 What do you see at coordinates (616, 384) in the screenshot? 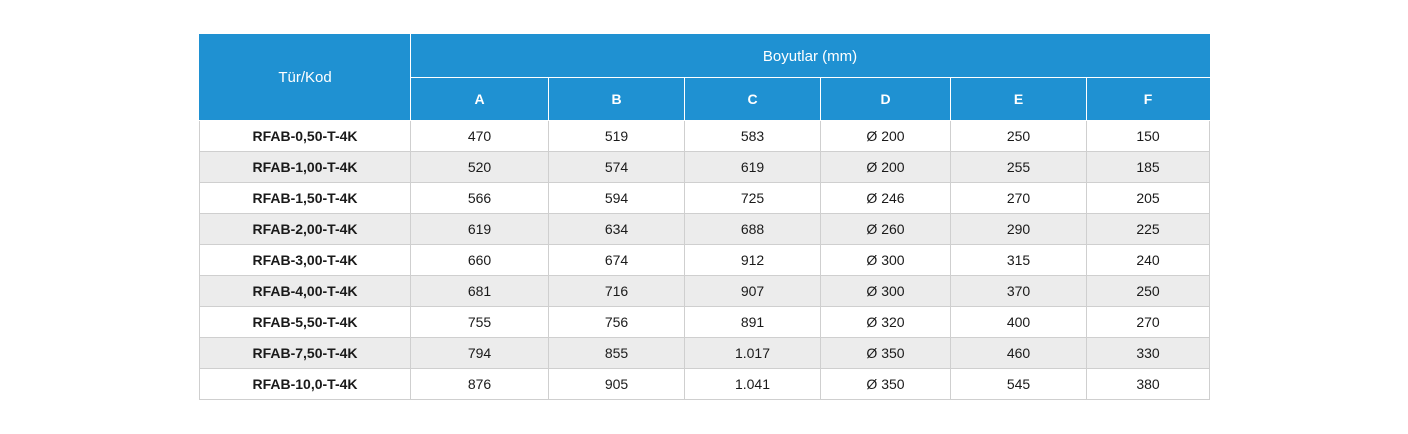
I see `cell-b: 905` at bounding box center [616, 384].